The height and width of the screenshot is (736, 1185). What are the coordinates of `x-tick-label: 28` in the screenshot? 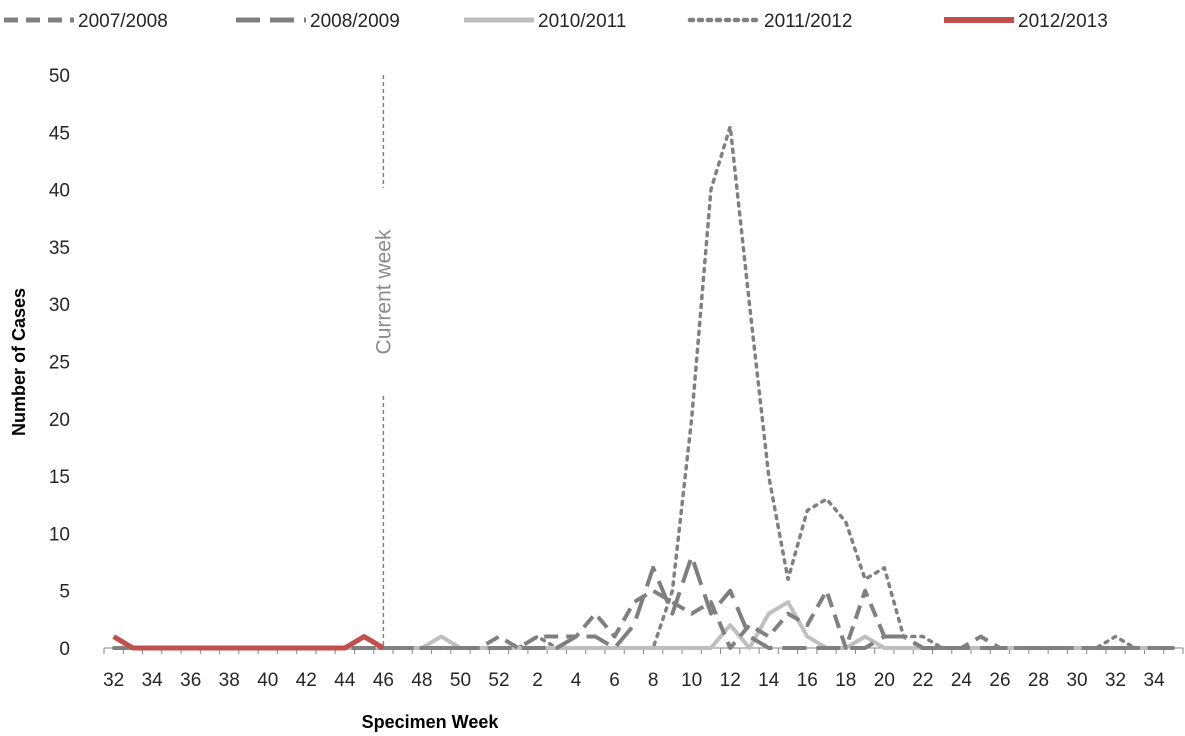 It's located at (1038, 680).